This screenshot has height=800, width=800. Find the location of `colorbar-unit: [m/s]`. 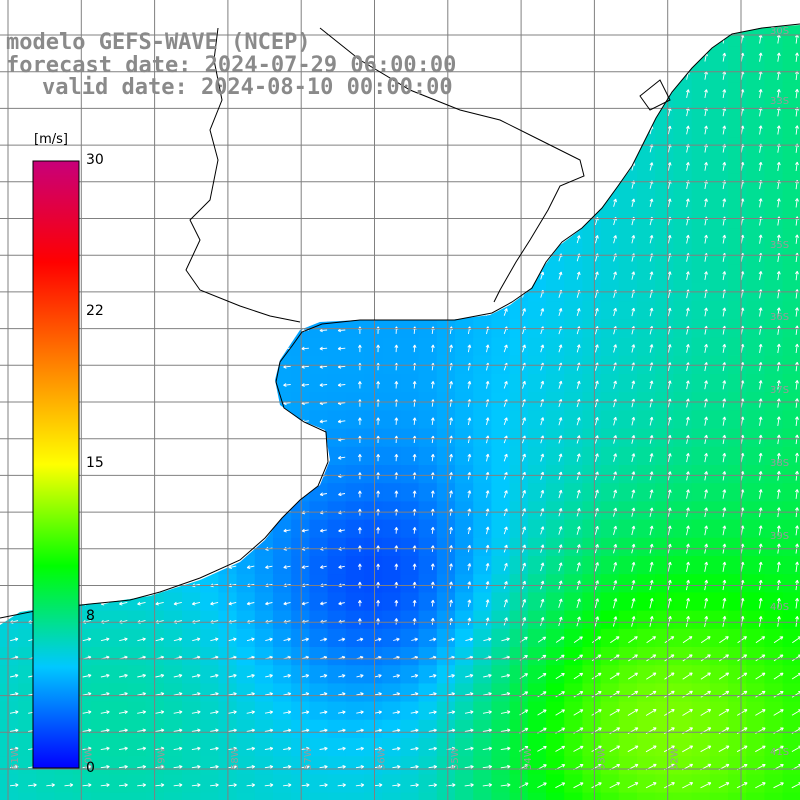

colorbar-unit: [m/s] is located at coordinates (51, 139).